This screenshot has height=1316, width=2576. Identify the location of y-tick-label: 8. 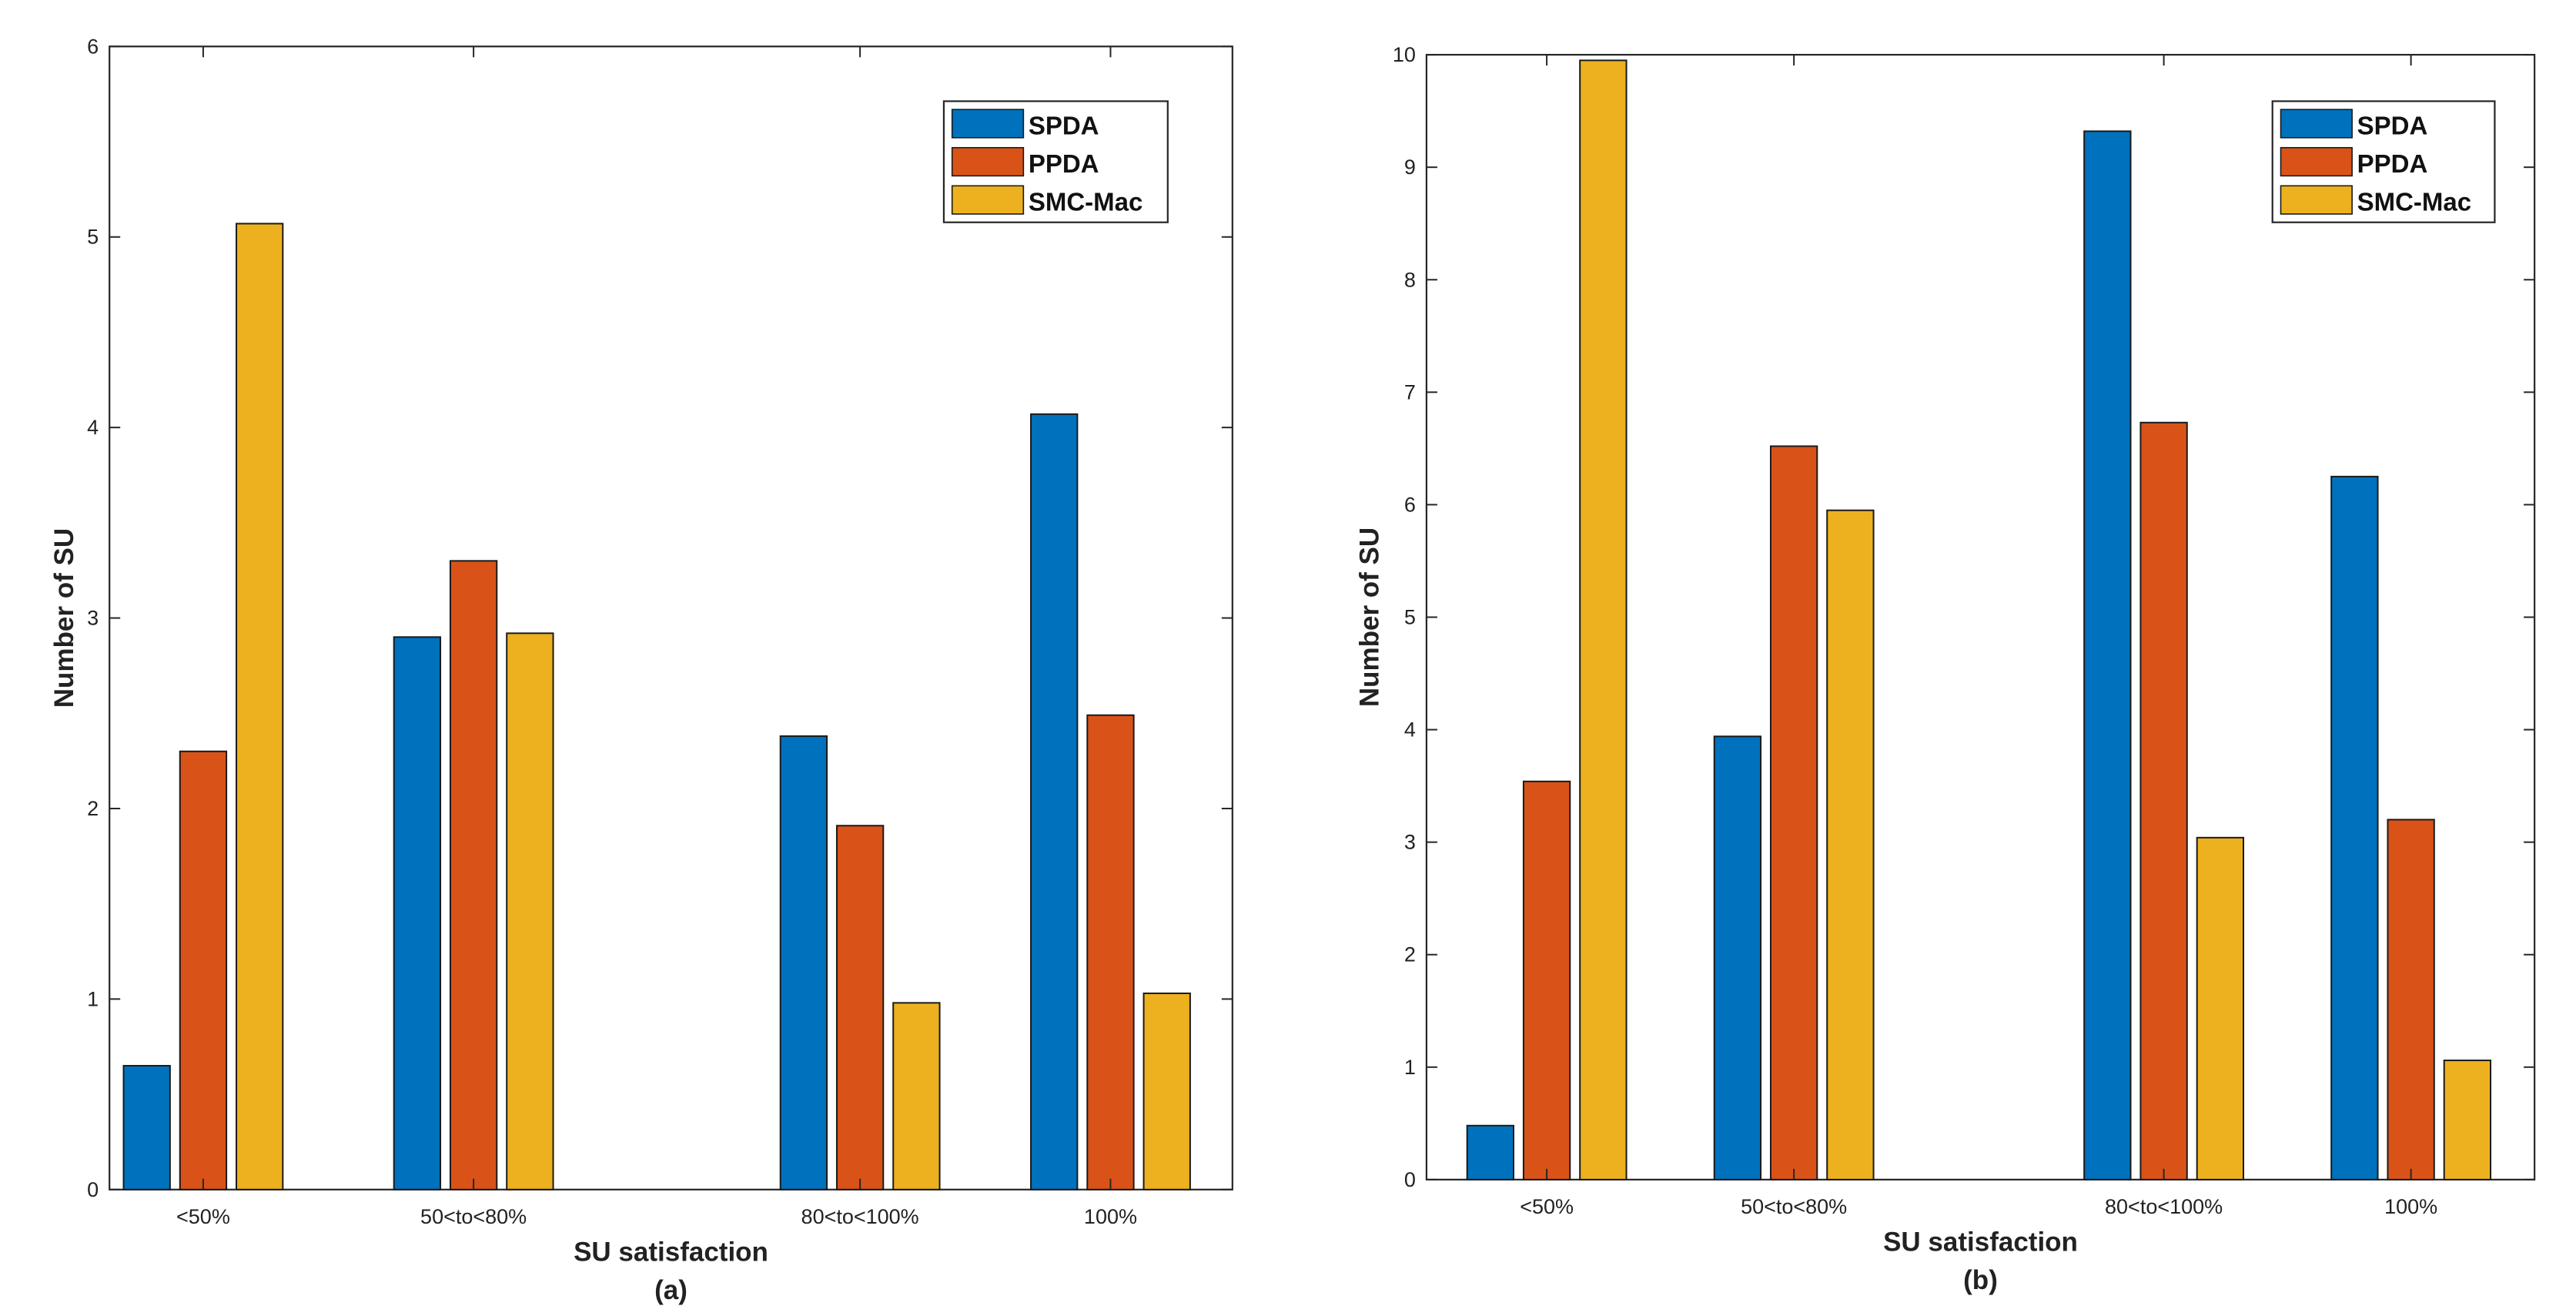
(1410, 279).